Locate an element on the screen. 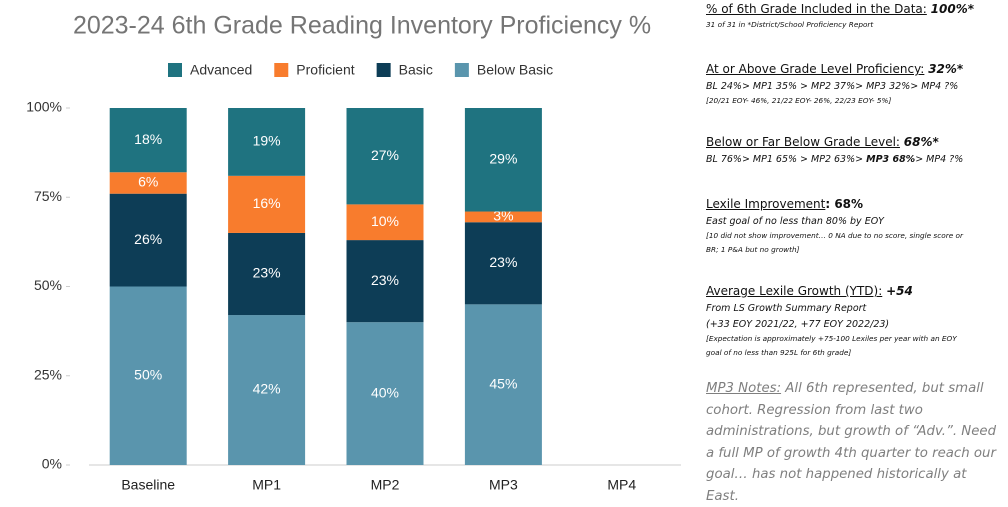 This screenshot has width=1008, height=507. item-line-part: BL 76%> MP1 65% > MP2 63%> is located at coordinates (786, 159).